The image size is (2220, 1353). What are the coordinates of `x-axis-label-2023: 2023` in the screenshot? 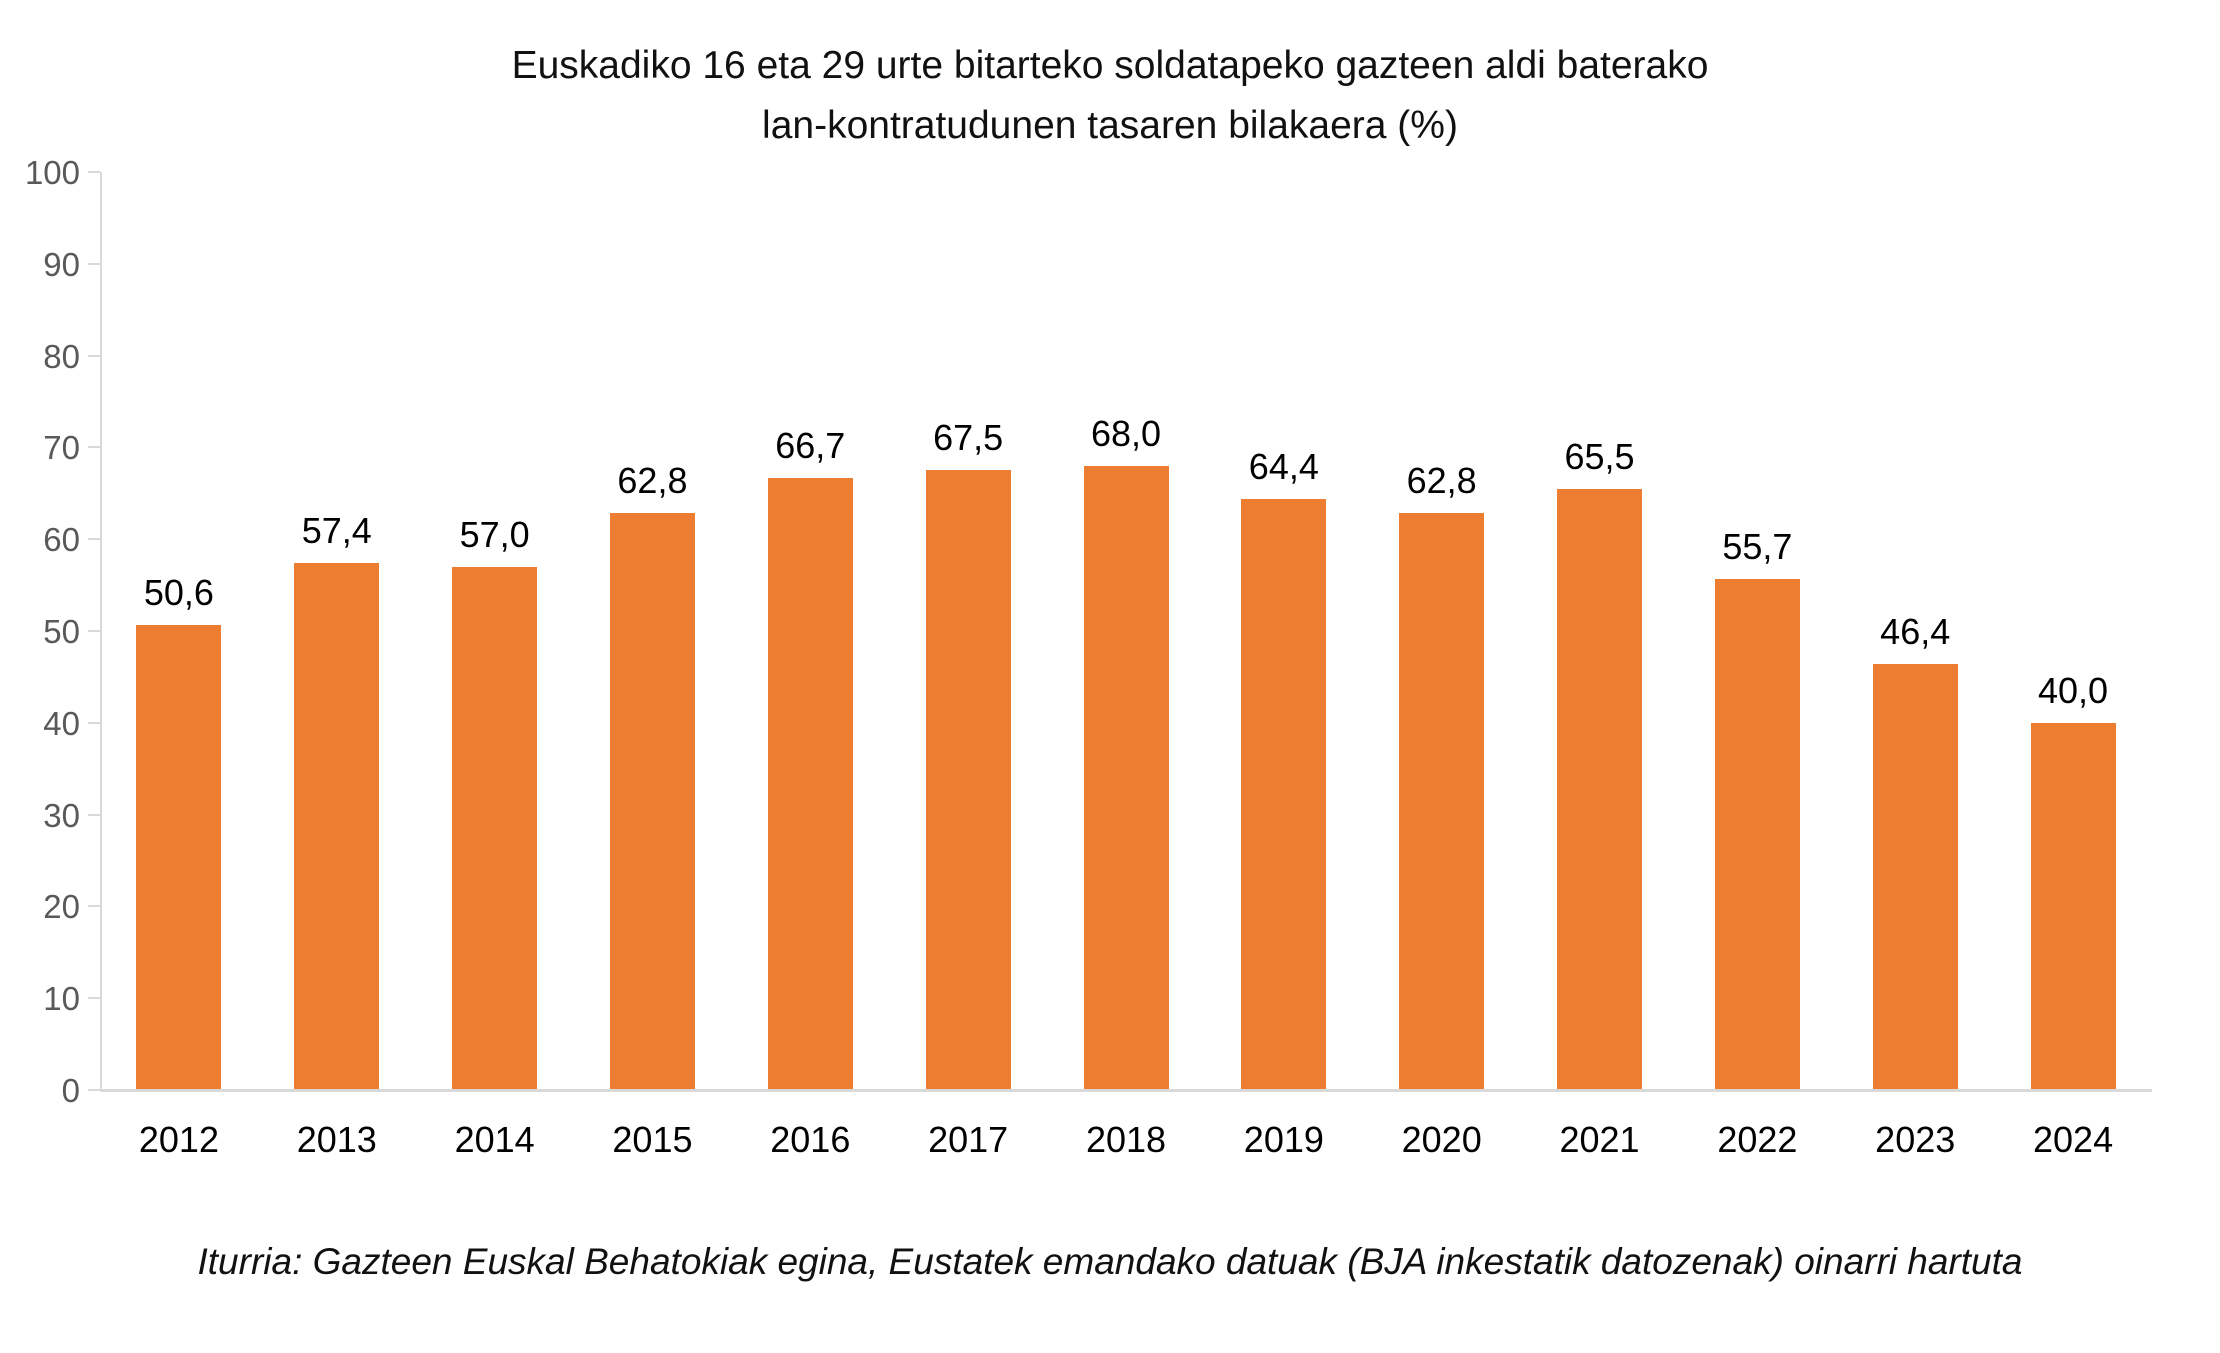 It's located at (1915, 1139).